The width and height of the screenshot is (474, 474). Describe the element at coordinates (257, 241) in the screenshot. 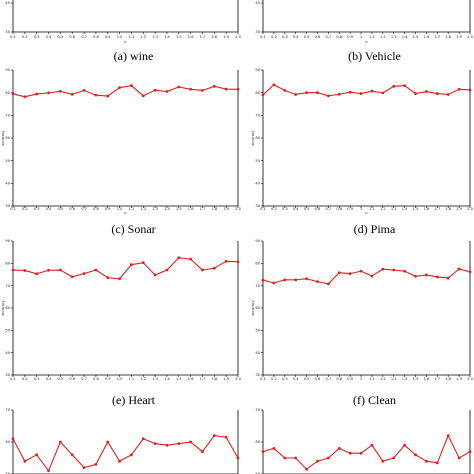

I see `y-tick-label: 90` at that location.